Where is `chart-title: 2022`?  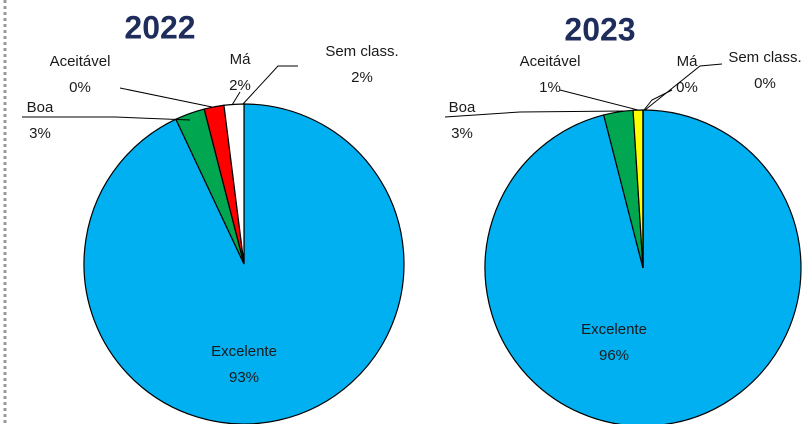
chart-title: 2022 is located at coordinates (159, 27).